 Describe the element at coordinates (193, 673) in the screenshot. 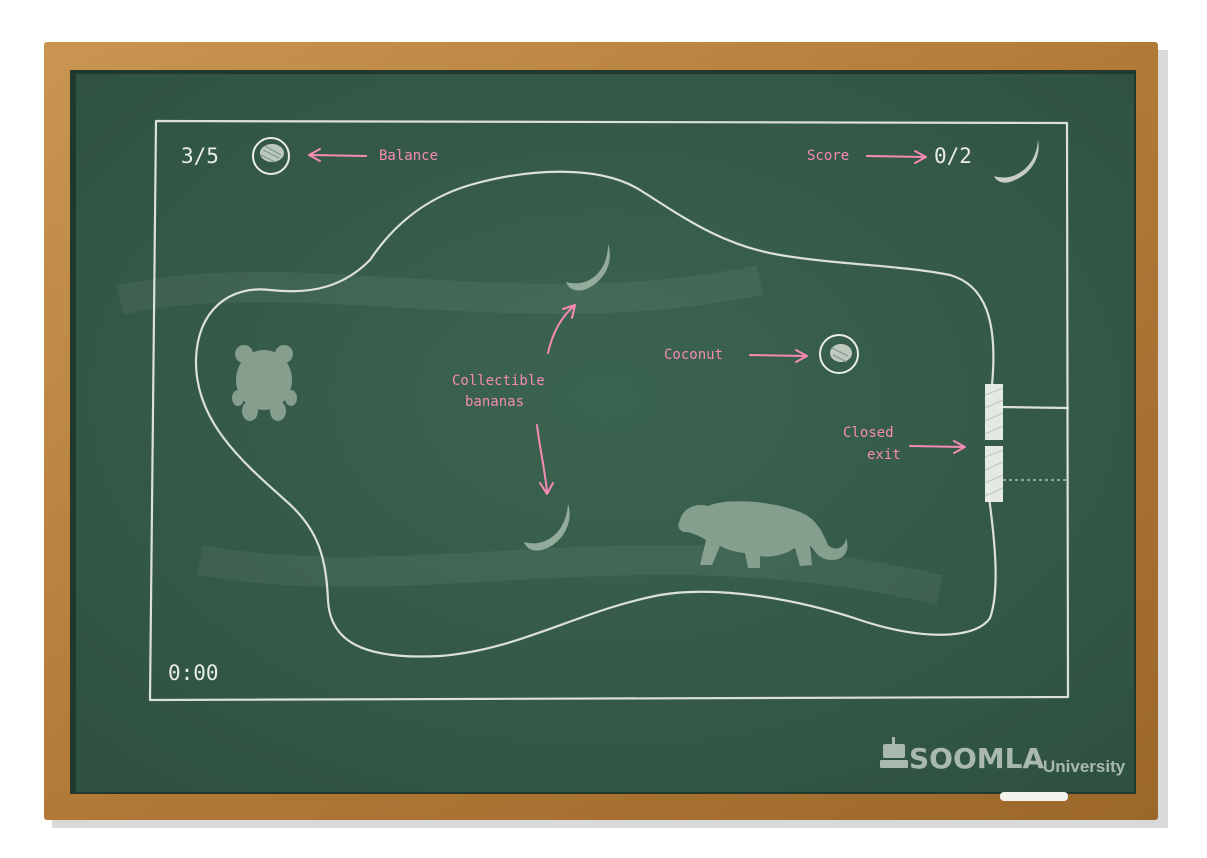

I see `timer: 0:00` at that location.